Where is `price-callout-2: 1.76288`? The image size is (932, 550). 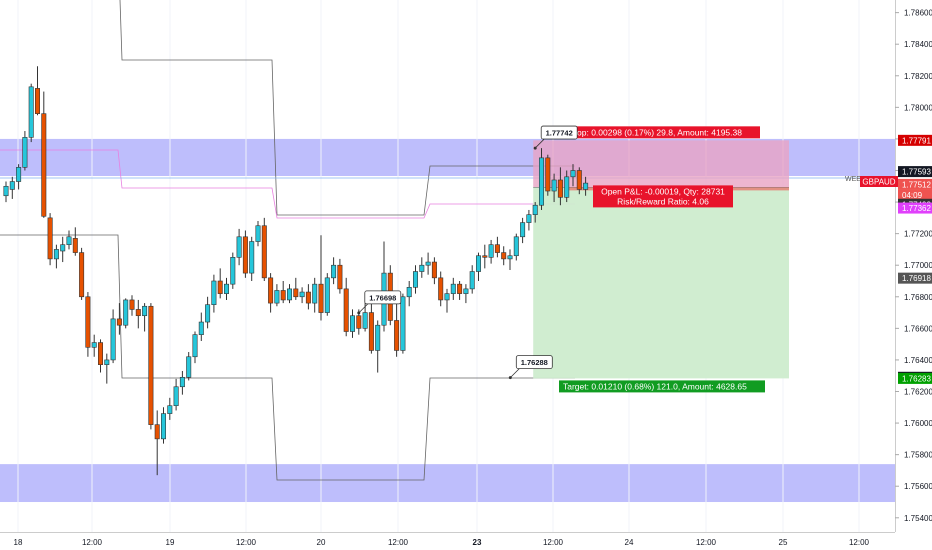
price-callout-2: 1.76288 is located at coordinates (530, 367).